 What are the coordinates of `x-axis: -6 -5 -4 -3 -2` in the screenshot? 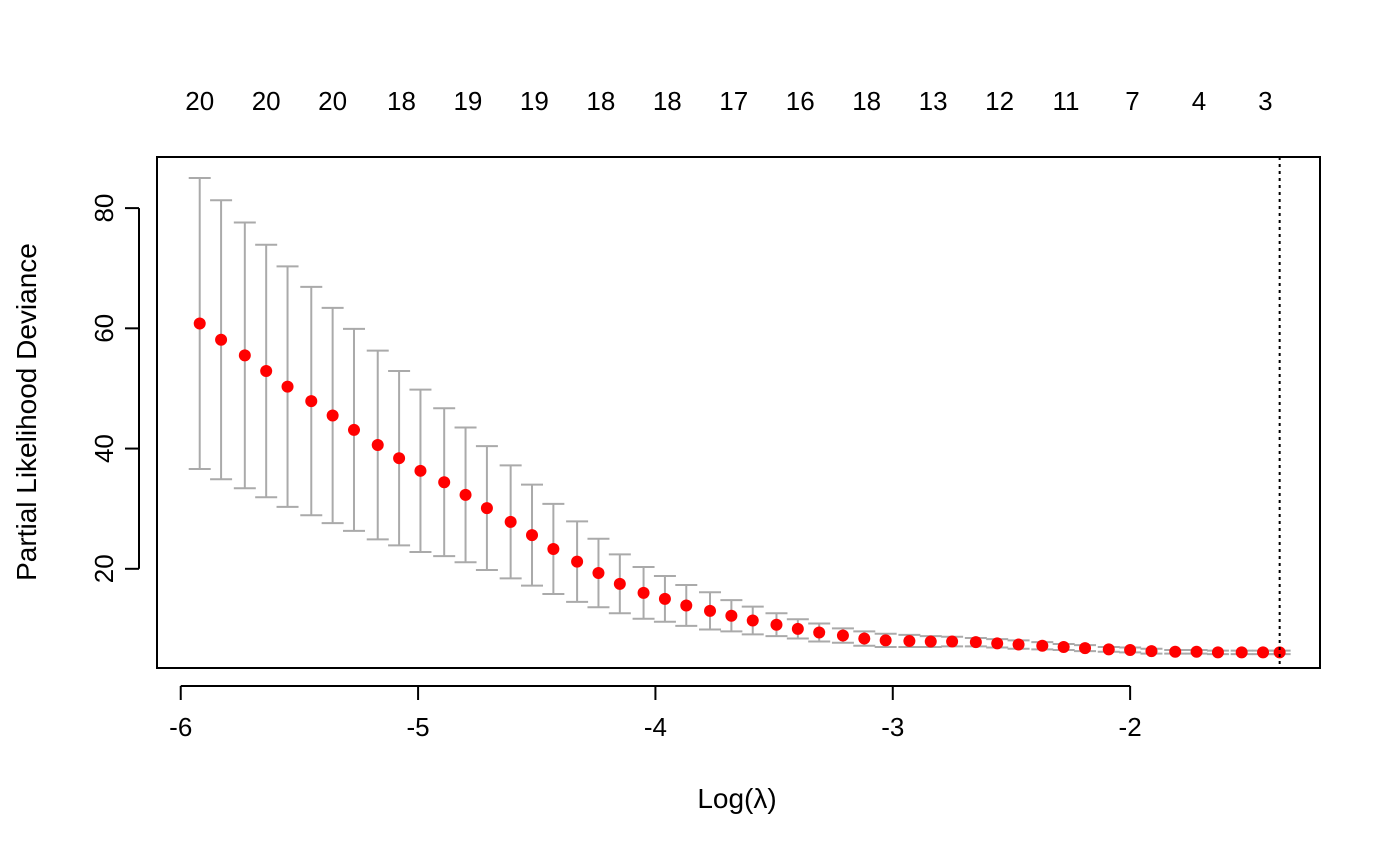 It's located at (655, 713).